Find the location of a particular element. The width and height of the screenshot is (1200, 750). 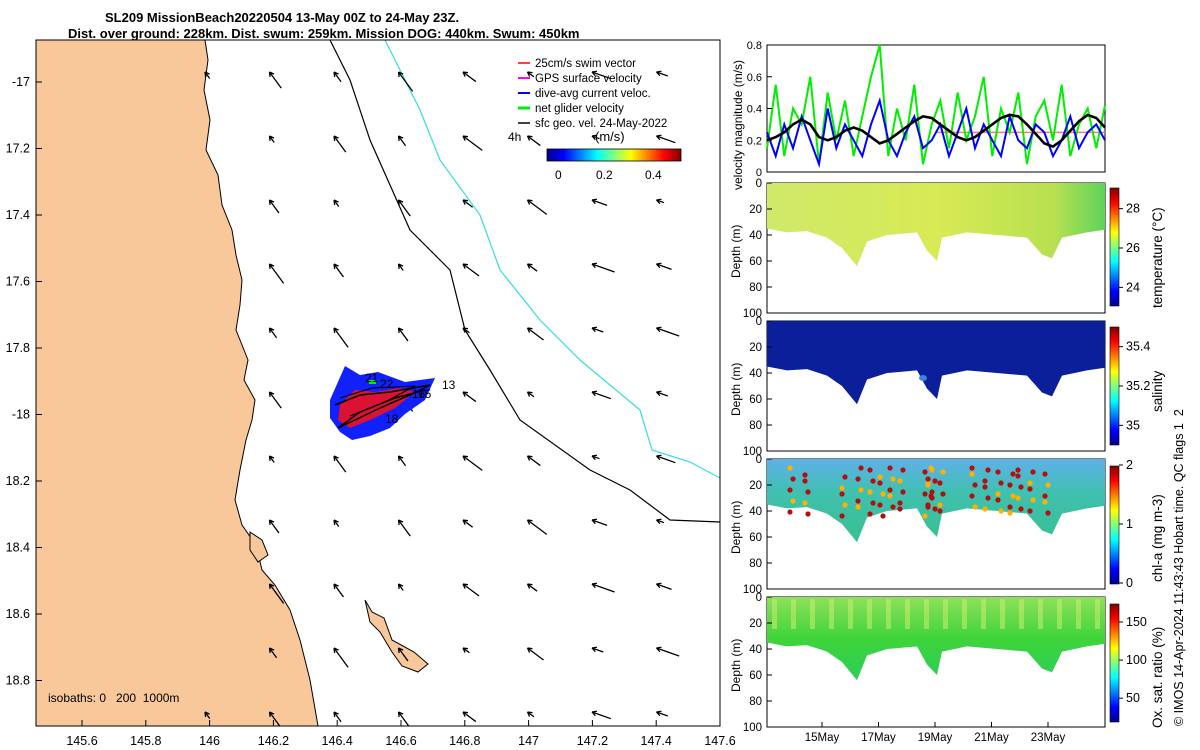

chla-colorbar is located at coordinates (1114, 525).